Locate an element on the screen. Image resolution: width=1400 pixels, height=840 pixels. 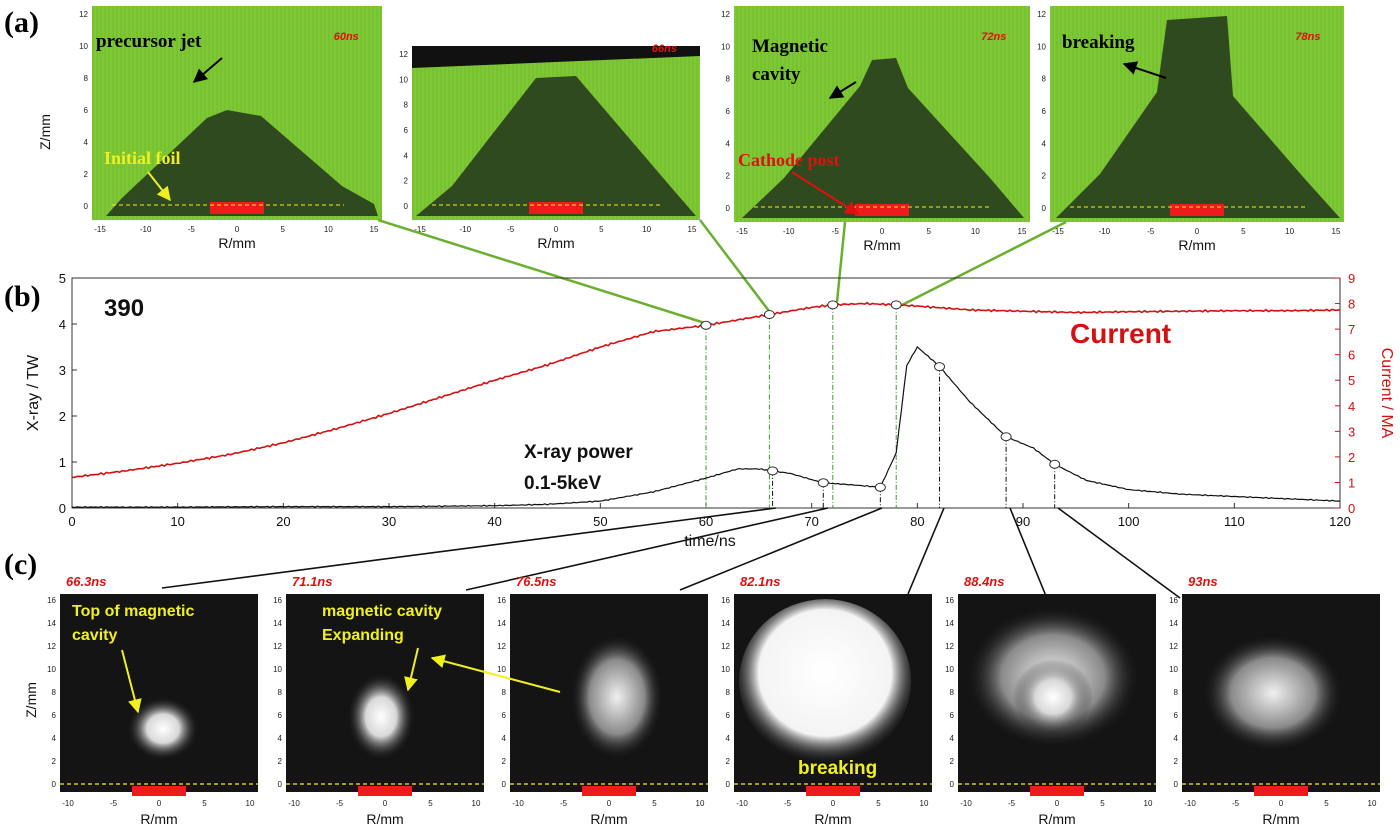
marker-drop-lines is located at coordinates (880, 406).